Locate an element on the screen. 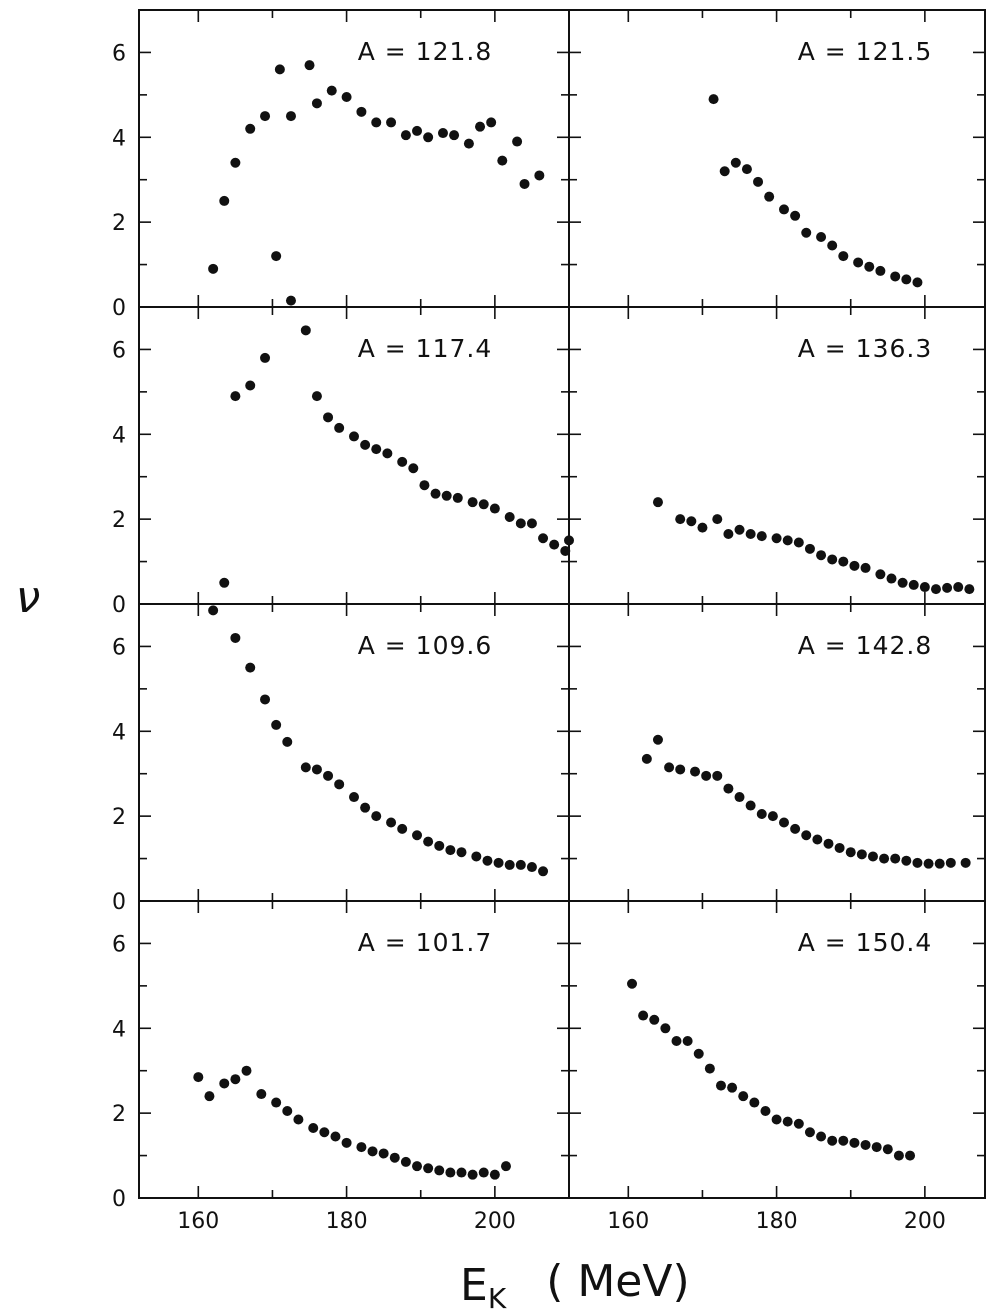  x-axis-label-unit: ( MeV) is located at coordinates (617, 1281).